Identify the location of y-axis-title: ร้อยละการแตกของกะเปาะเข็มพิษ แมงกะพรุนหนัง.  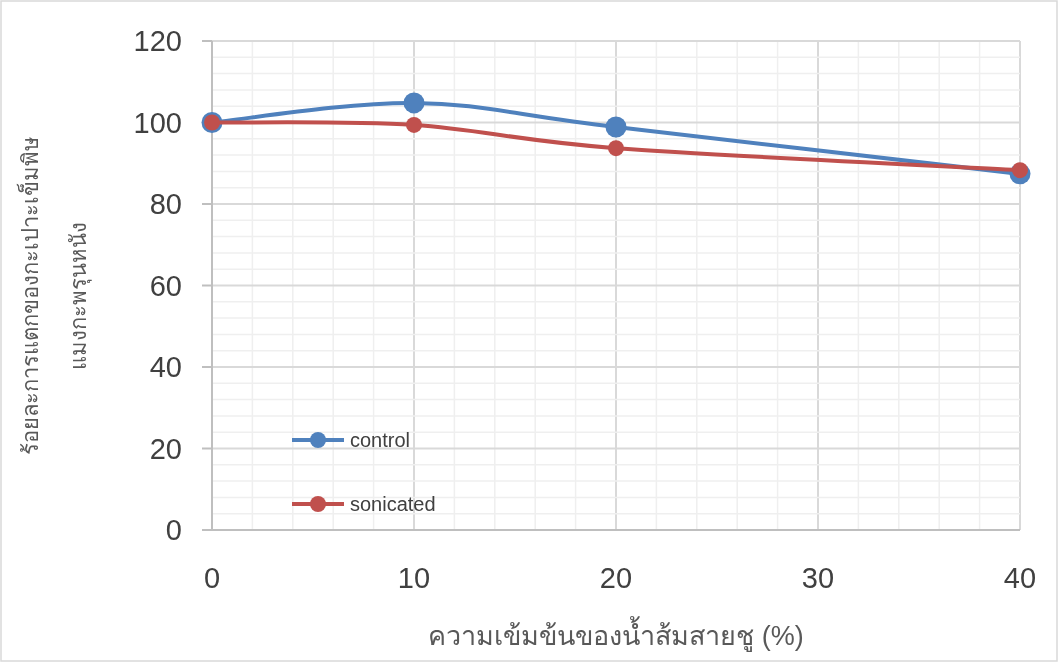
(54, 295).